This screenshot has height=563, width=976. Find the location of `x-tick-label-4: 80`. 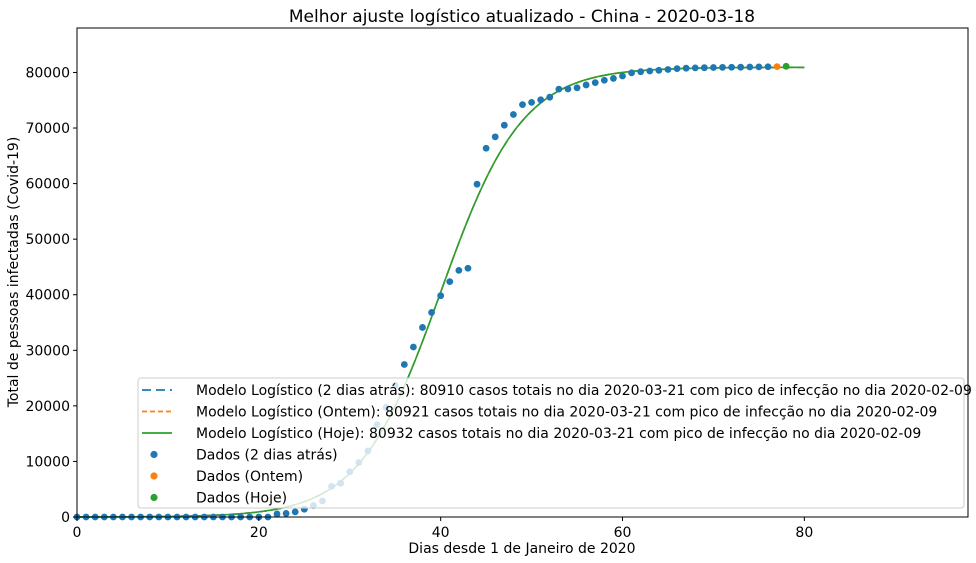

x-tick-label-4: 80 is located at coordinates (804, 533).